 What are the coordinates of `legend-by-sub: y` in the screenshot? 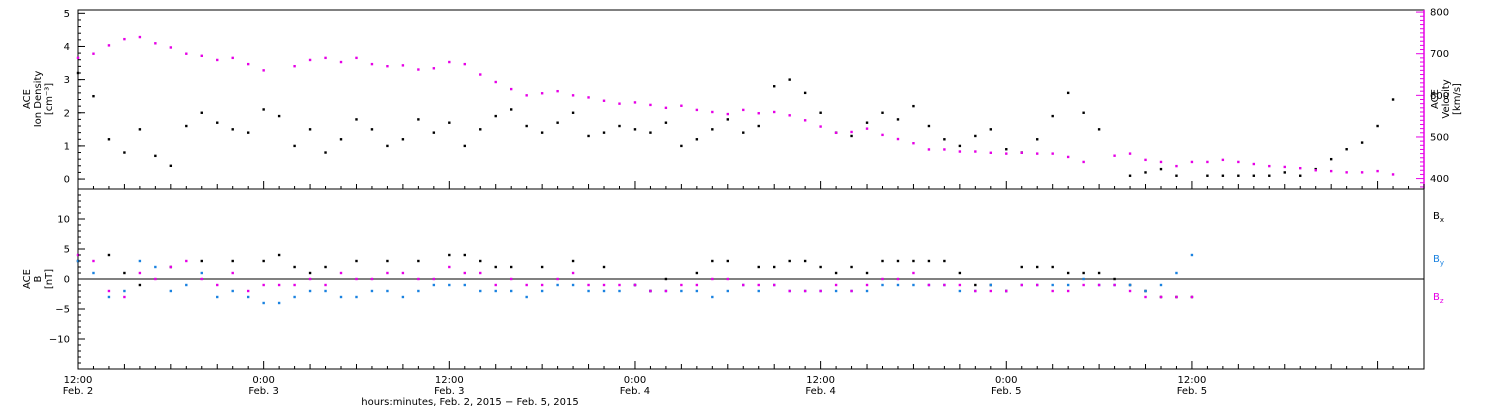 It's located at (1442, 263).